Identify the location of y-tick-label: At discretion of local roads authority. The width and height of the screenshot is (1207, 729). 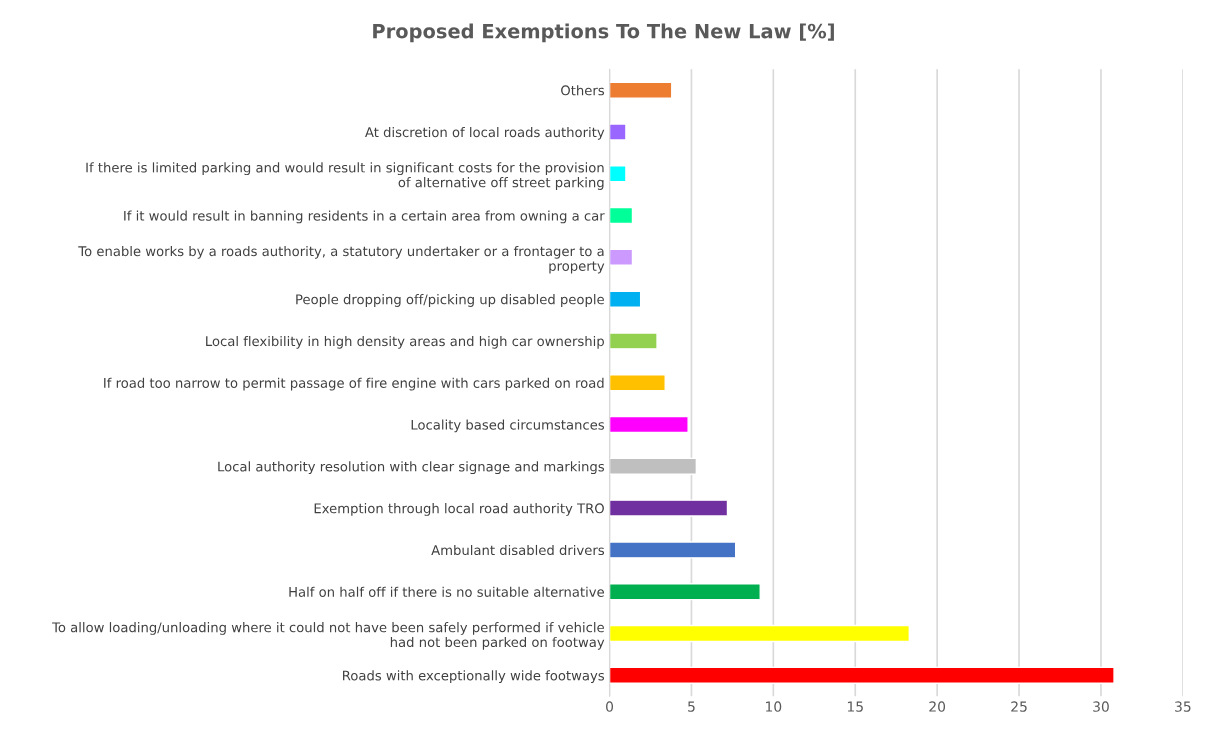
(485, 133).